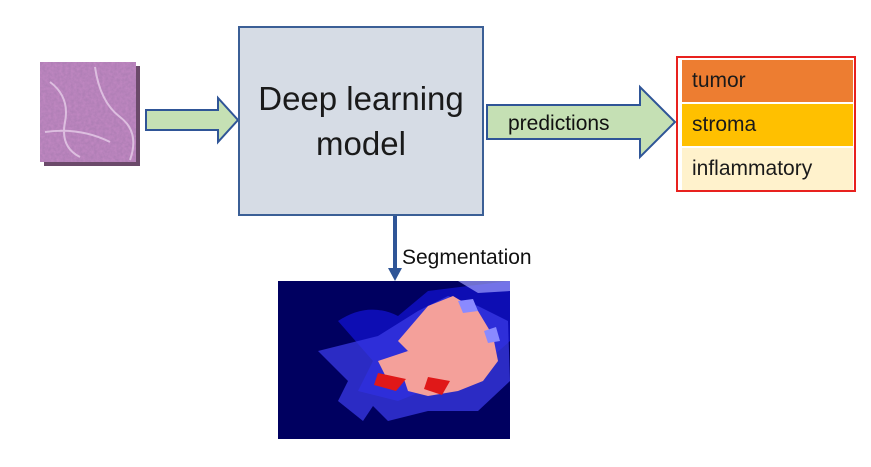 The height and width of the screenshot is (467, 871). What do you see at coordinates (559, 123) in the screenshot?
I see `predictions-label: predictions` at bounding box center [559, 123].